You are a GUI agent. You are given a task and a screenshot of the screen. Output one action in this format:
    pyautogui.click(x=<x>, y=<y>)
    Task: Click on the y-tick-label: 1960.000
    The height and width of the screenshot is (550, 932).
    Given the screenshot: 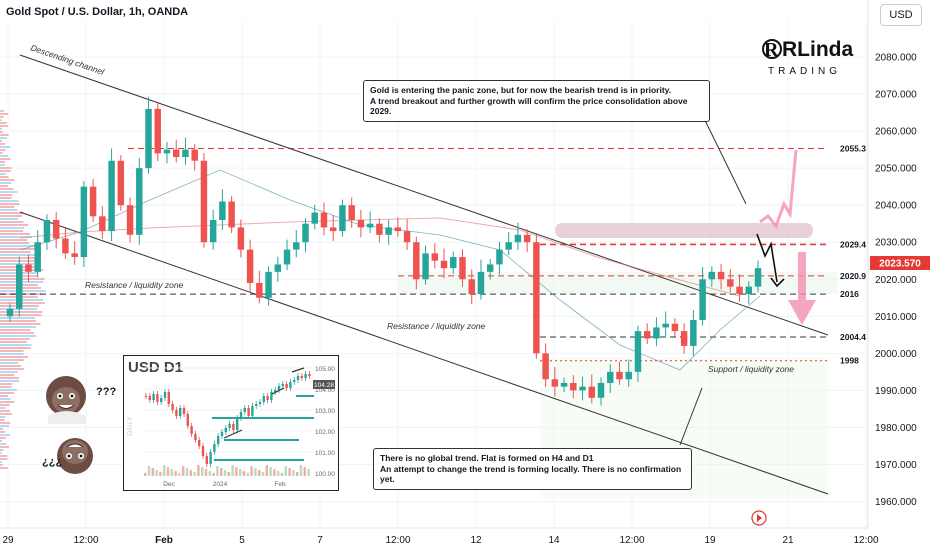 What is the action you would take?
    pyautogui.click(x=896, y=502)
    